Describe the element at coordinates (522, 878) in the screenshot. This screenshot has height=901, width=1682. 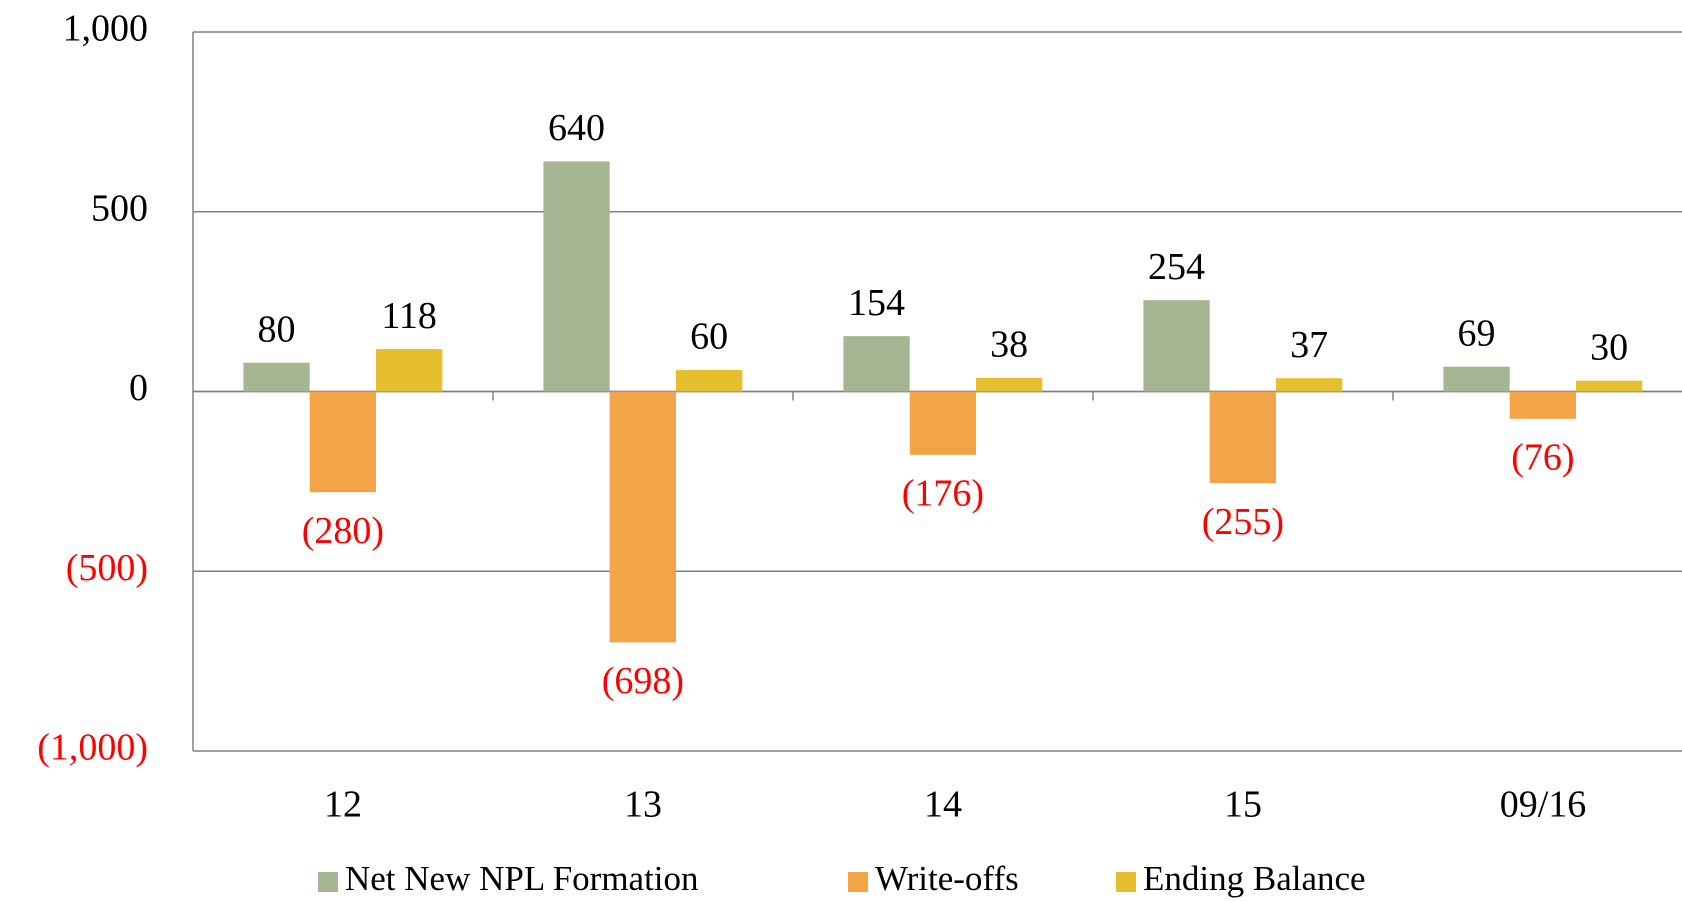
I see `legend-label: Net New NPL Formation` at that location.